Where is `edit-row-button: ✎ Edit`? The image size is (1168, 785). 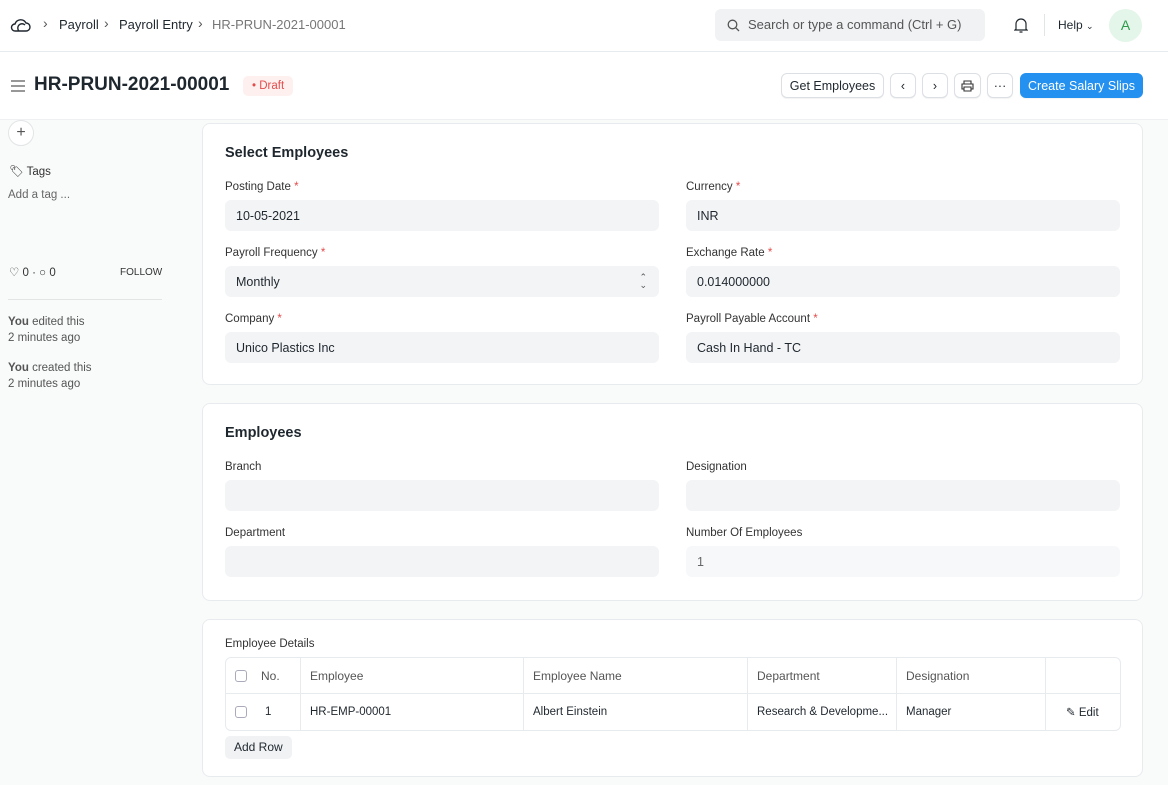 edit-row-button: ✎ Edit is located at coordinates (1083, 712).